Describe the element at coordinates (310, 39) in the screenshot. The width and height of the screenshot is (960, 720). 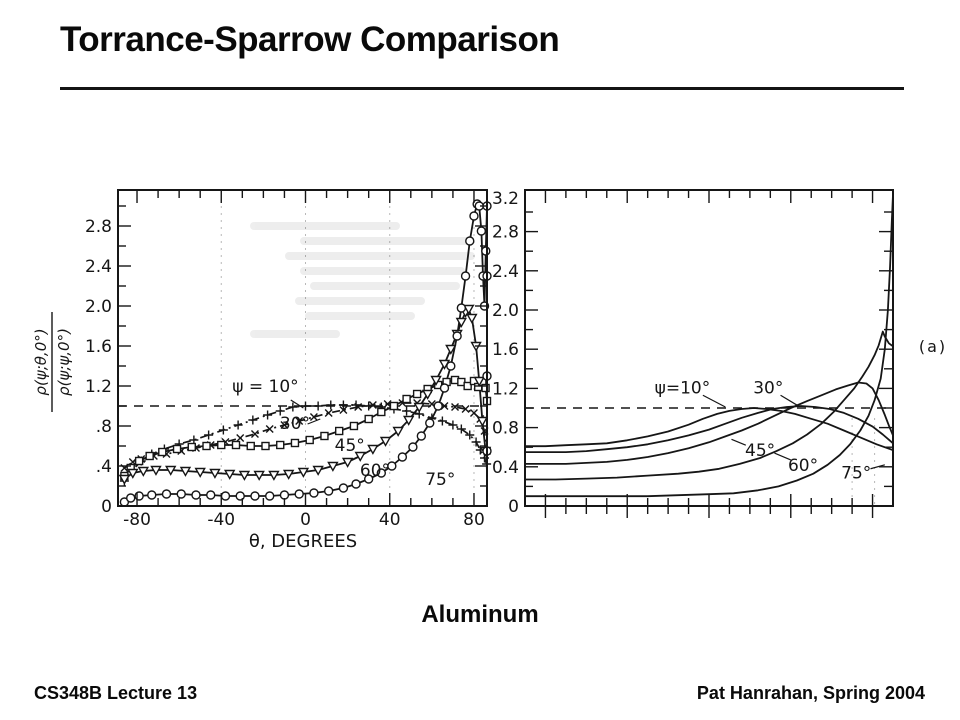
I see `page-title: Torrance-Sparrow Comparison` at that location.